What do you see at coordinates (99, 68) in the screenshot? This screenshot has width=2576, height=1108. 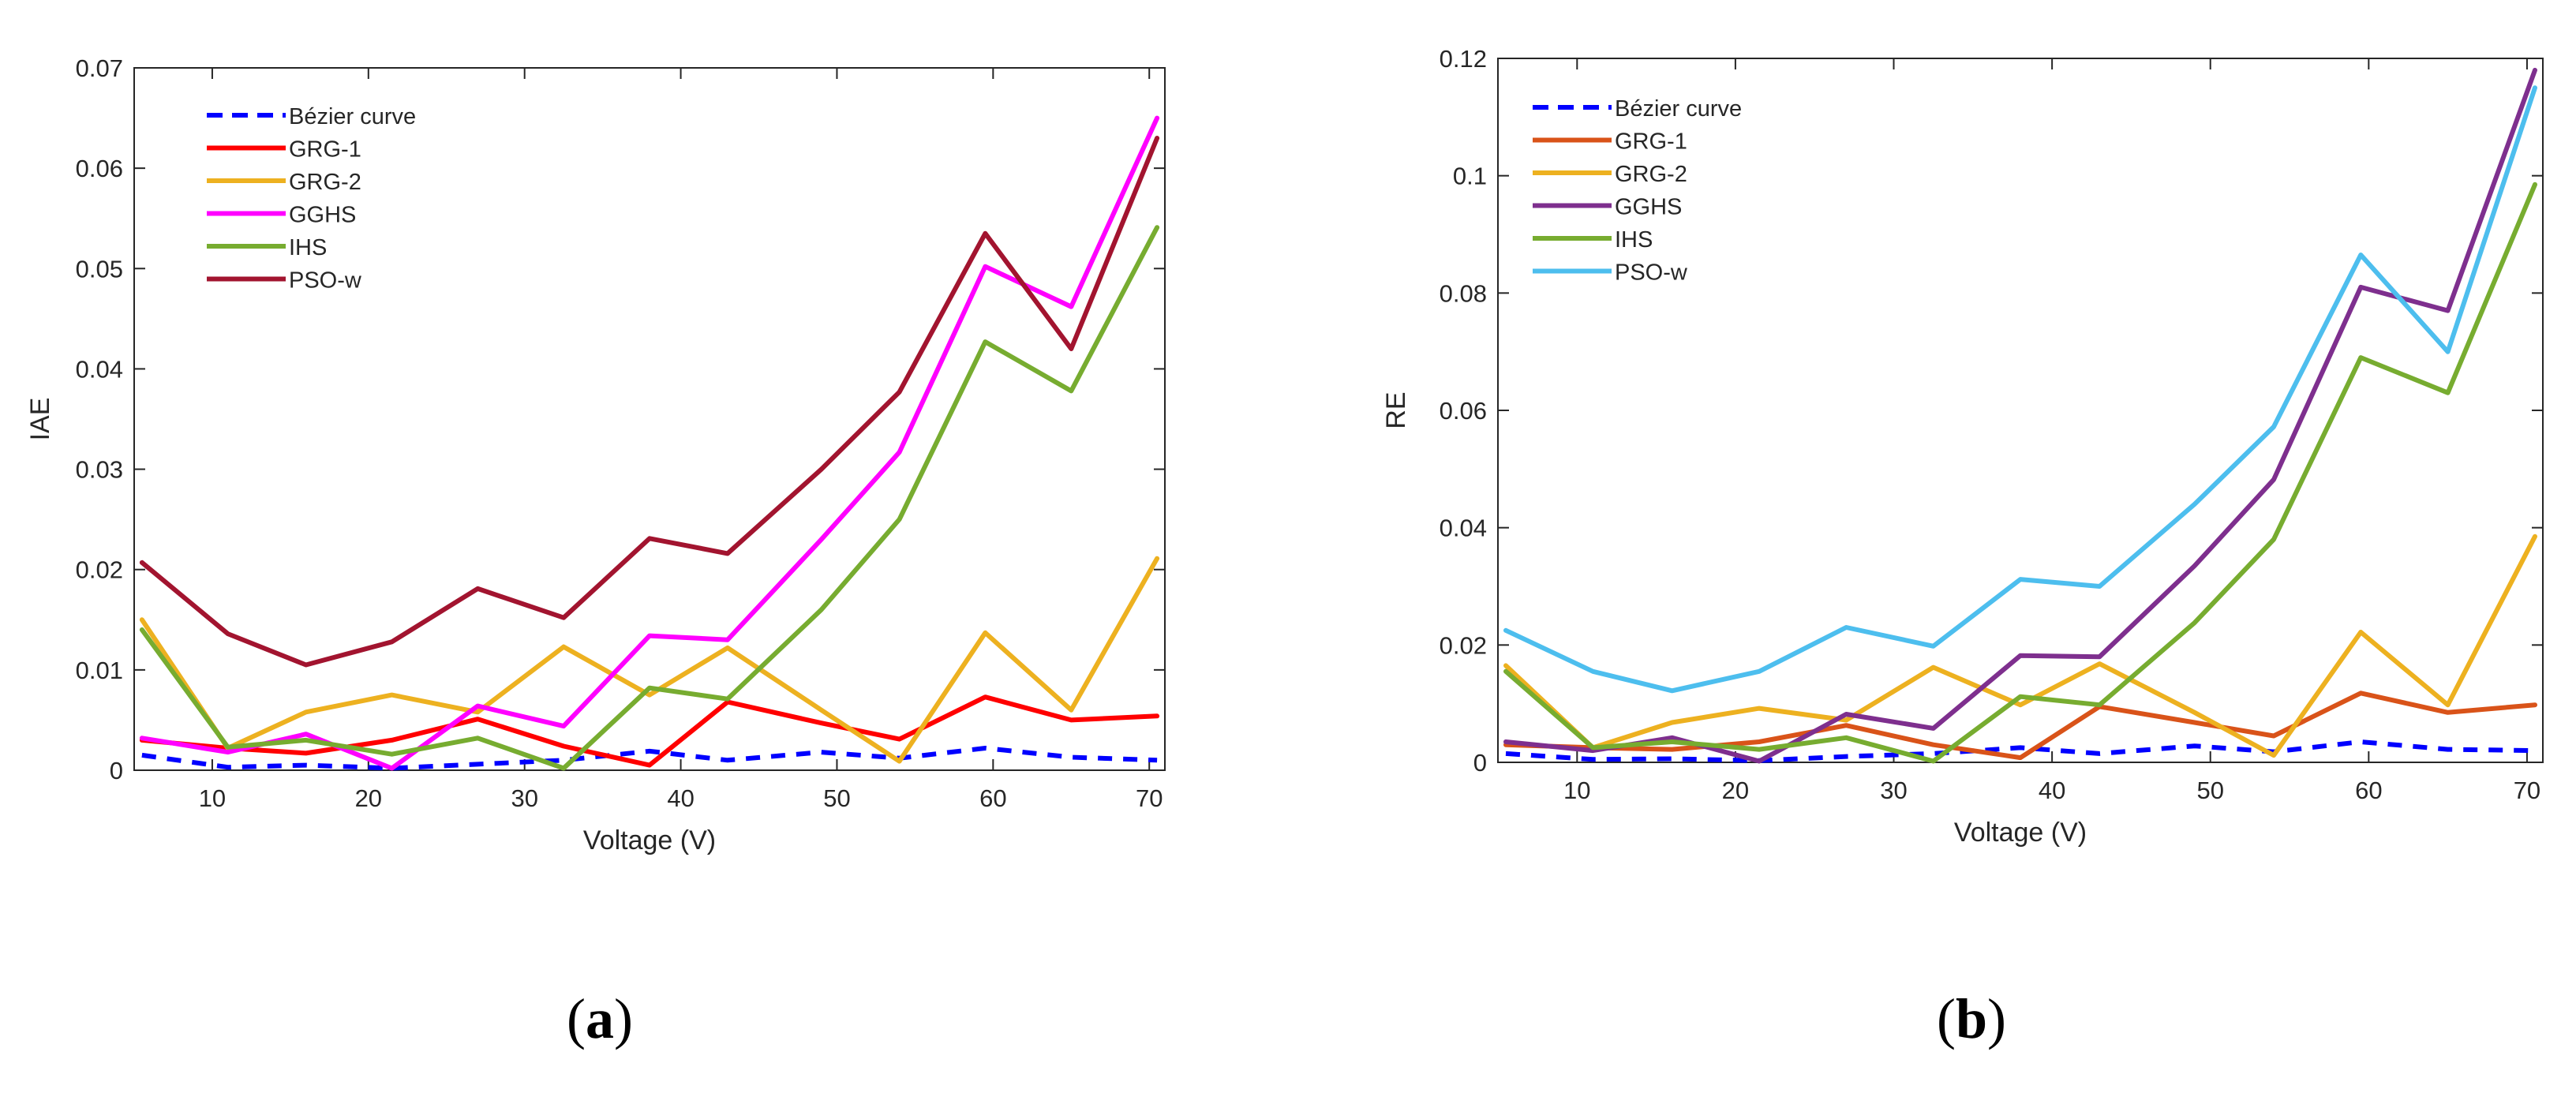 I see `y-tick-label: 0.07` at bounding box center [99, 68].